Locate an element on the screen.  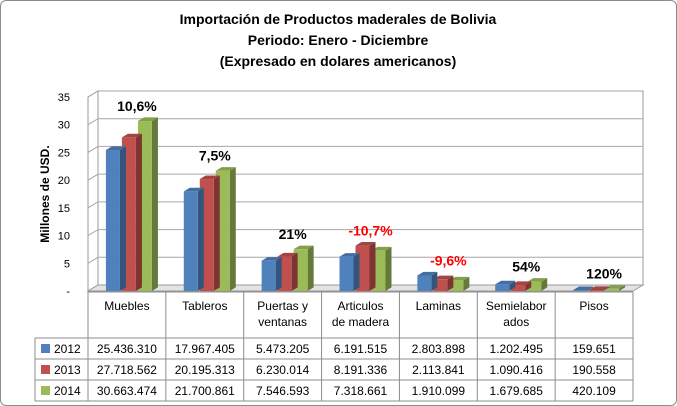
y-tick-label: 5 is located at coordinates (67, 264).